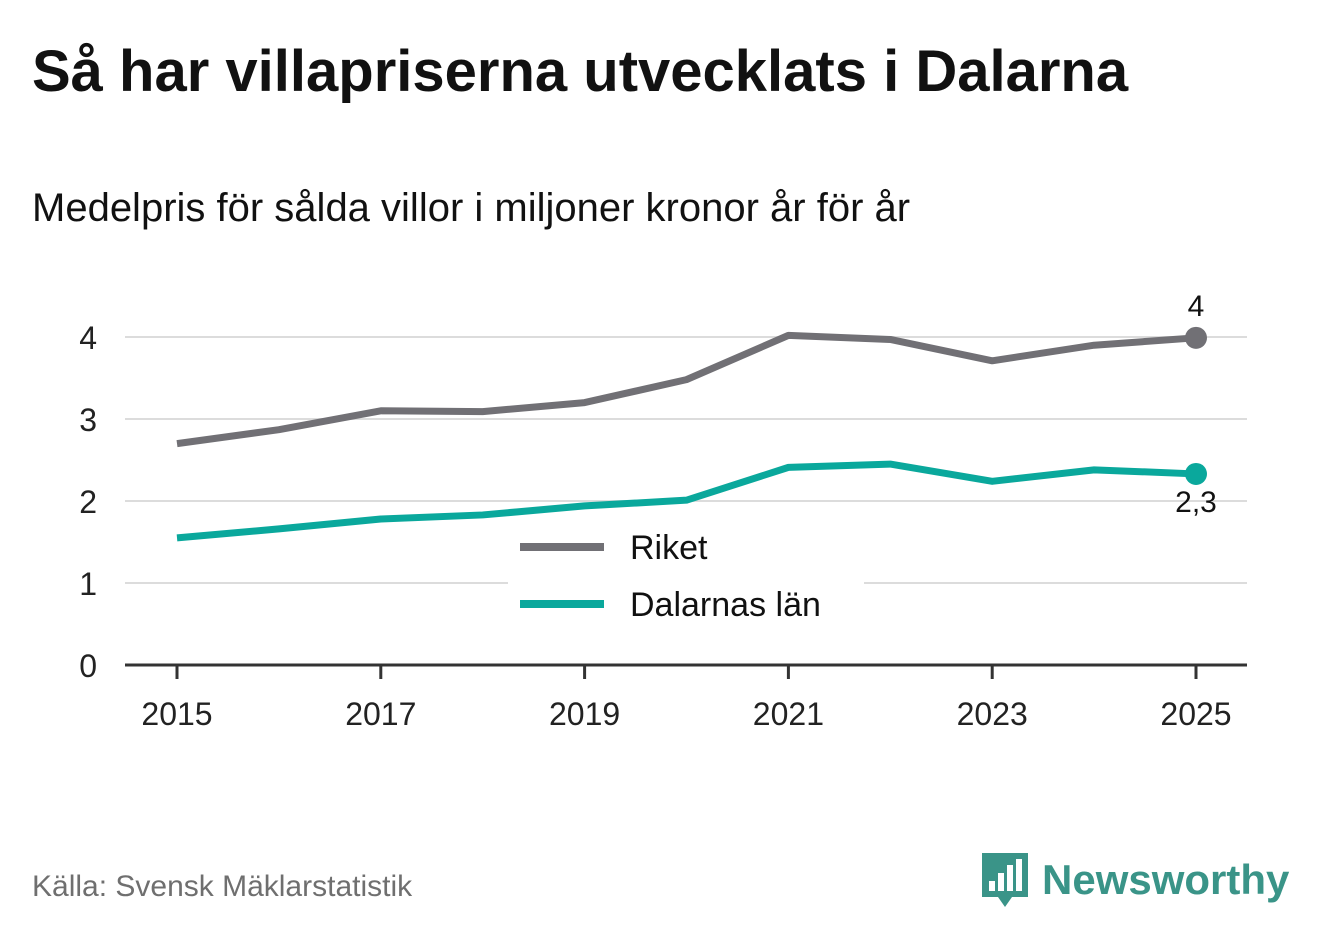  I want to click on series-end-label-0: 4, so click(1196, 306).